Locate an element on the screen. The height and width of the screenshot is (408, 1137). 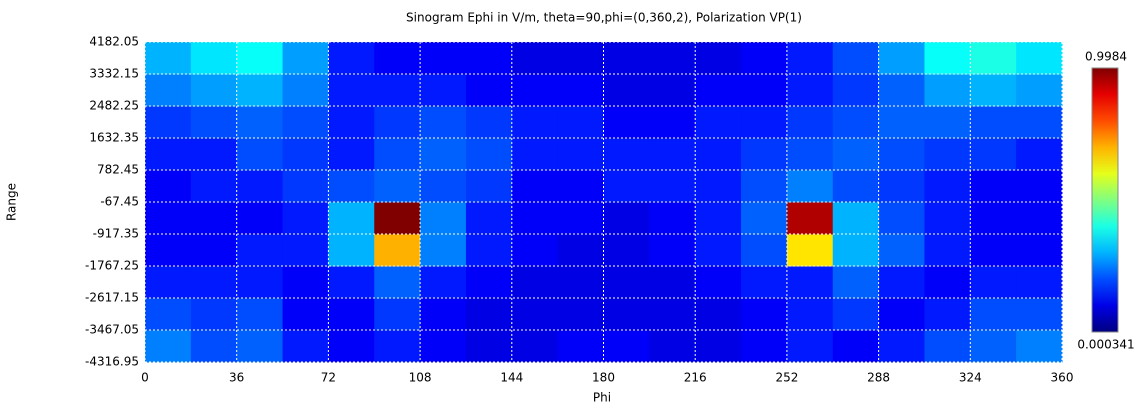
y-tick-label: 2482.25 is located at coordinates (114, 106).